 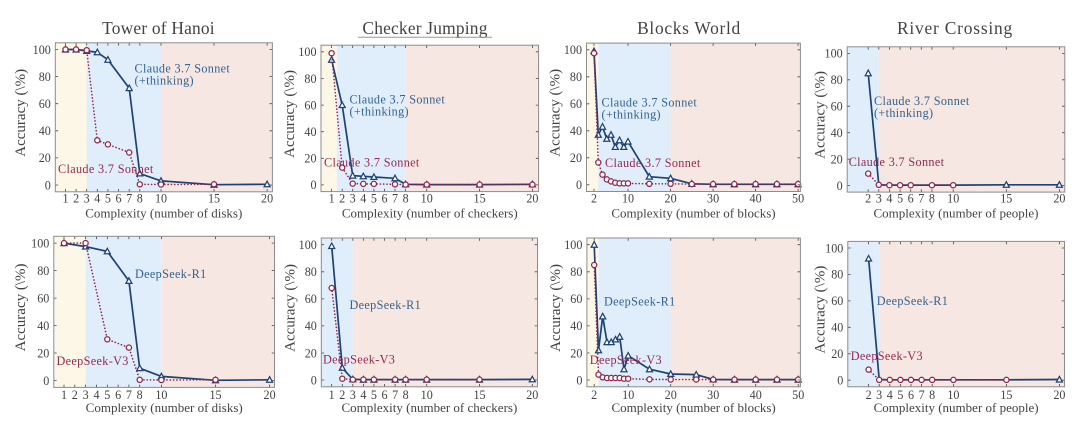 What do you see at coordinates (158, 28) in the screenshot?
I see `svg-text: Tower of Hanoi` at bounding box center [158, 28].